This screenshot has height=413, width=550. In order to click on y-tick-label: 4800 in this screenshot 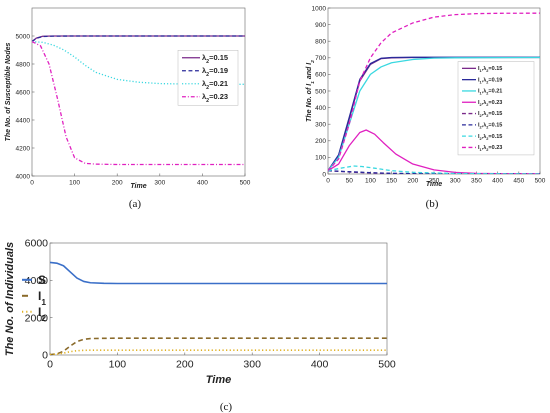, I will do `click(23, 64)`.